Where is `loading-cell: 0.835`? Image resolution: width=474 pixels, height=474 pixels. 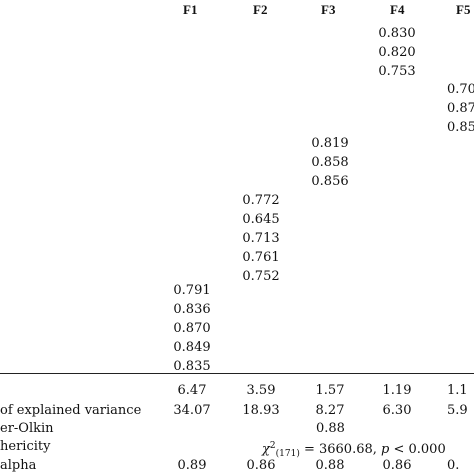 loading-cell: 0.835 is located at coordinates (192, 366).